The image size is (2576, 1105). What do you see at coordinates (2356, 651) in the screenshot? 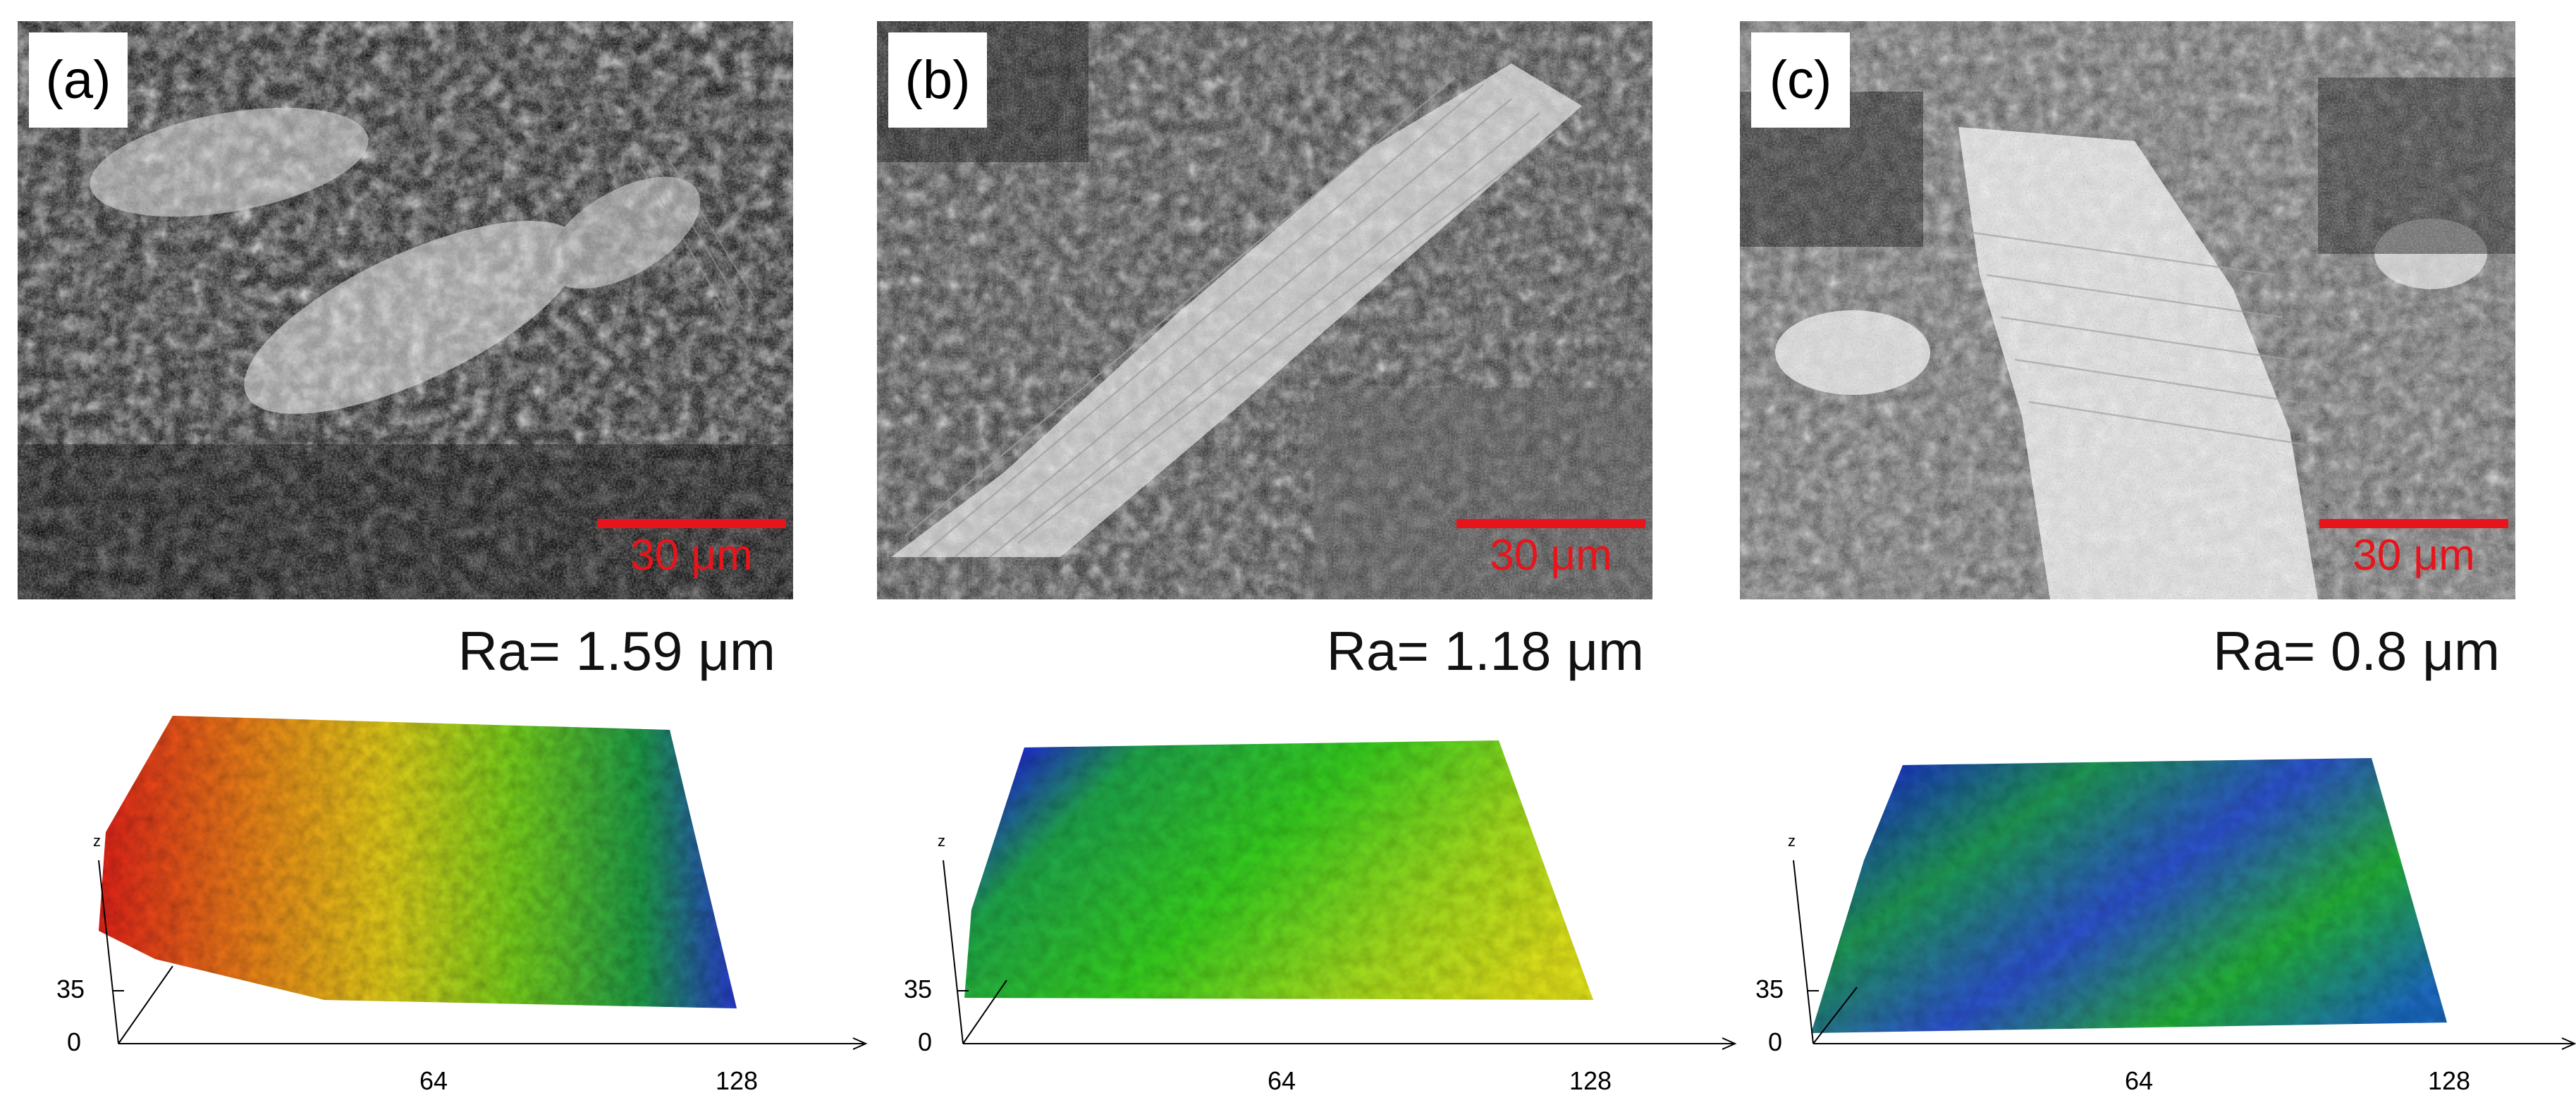
I see `roughness-value-c: Ra= 0.8 μm` at bounding box center [2356, 651].